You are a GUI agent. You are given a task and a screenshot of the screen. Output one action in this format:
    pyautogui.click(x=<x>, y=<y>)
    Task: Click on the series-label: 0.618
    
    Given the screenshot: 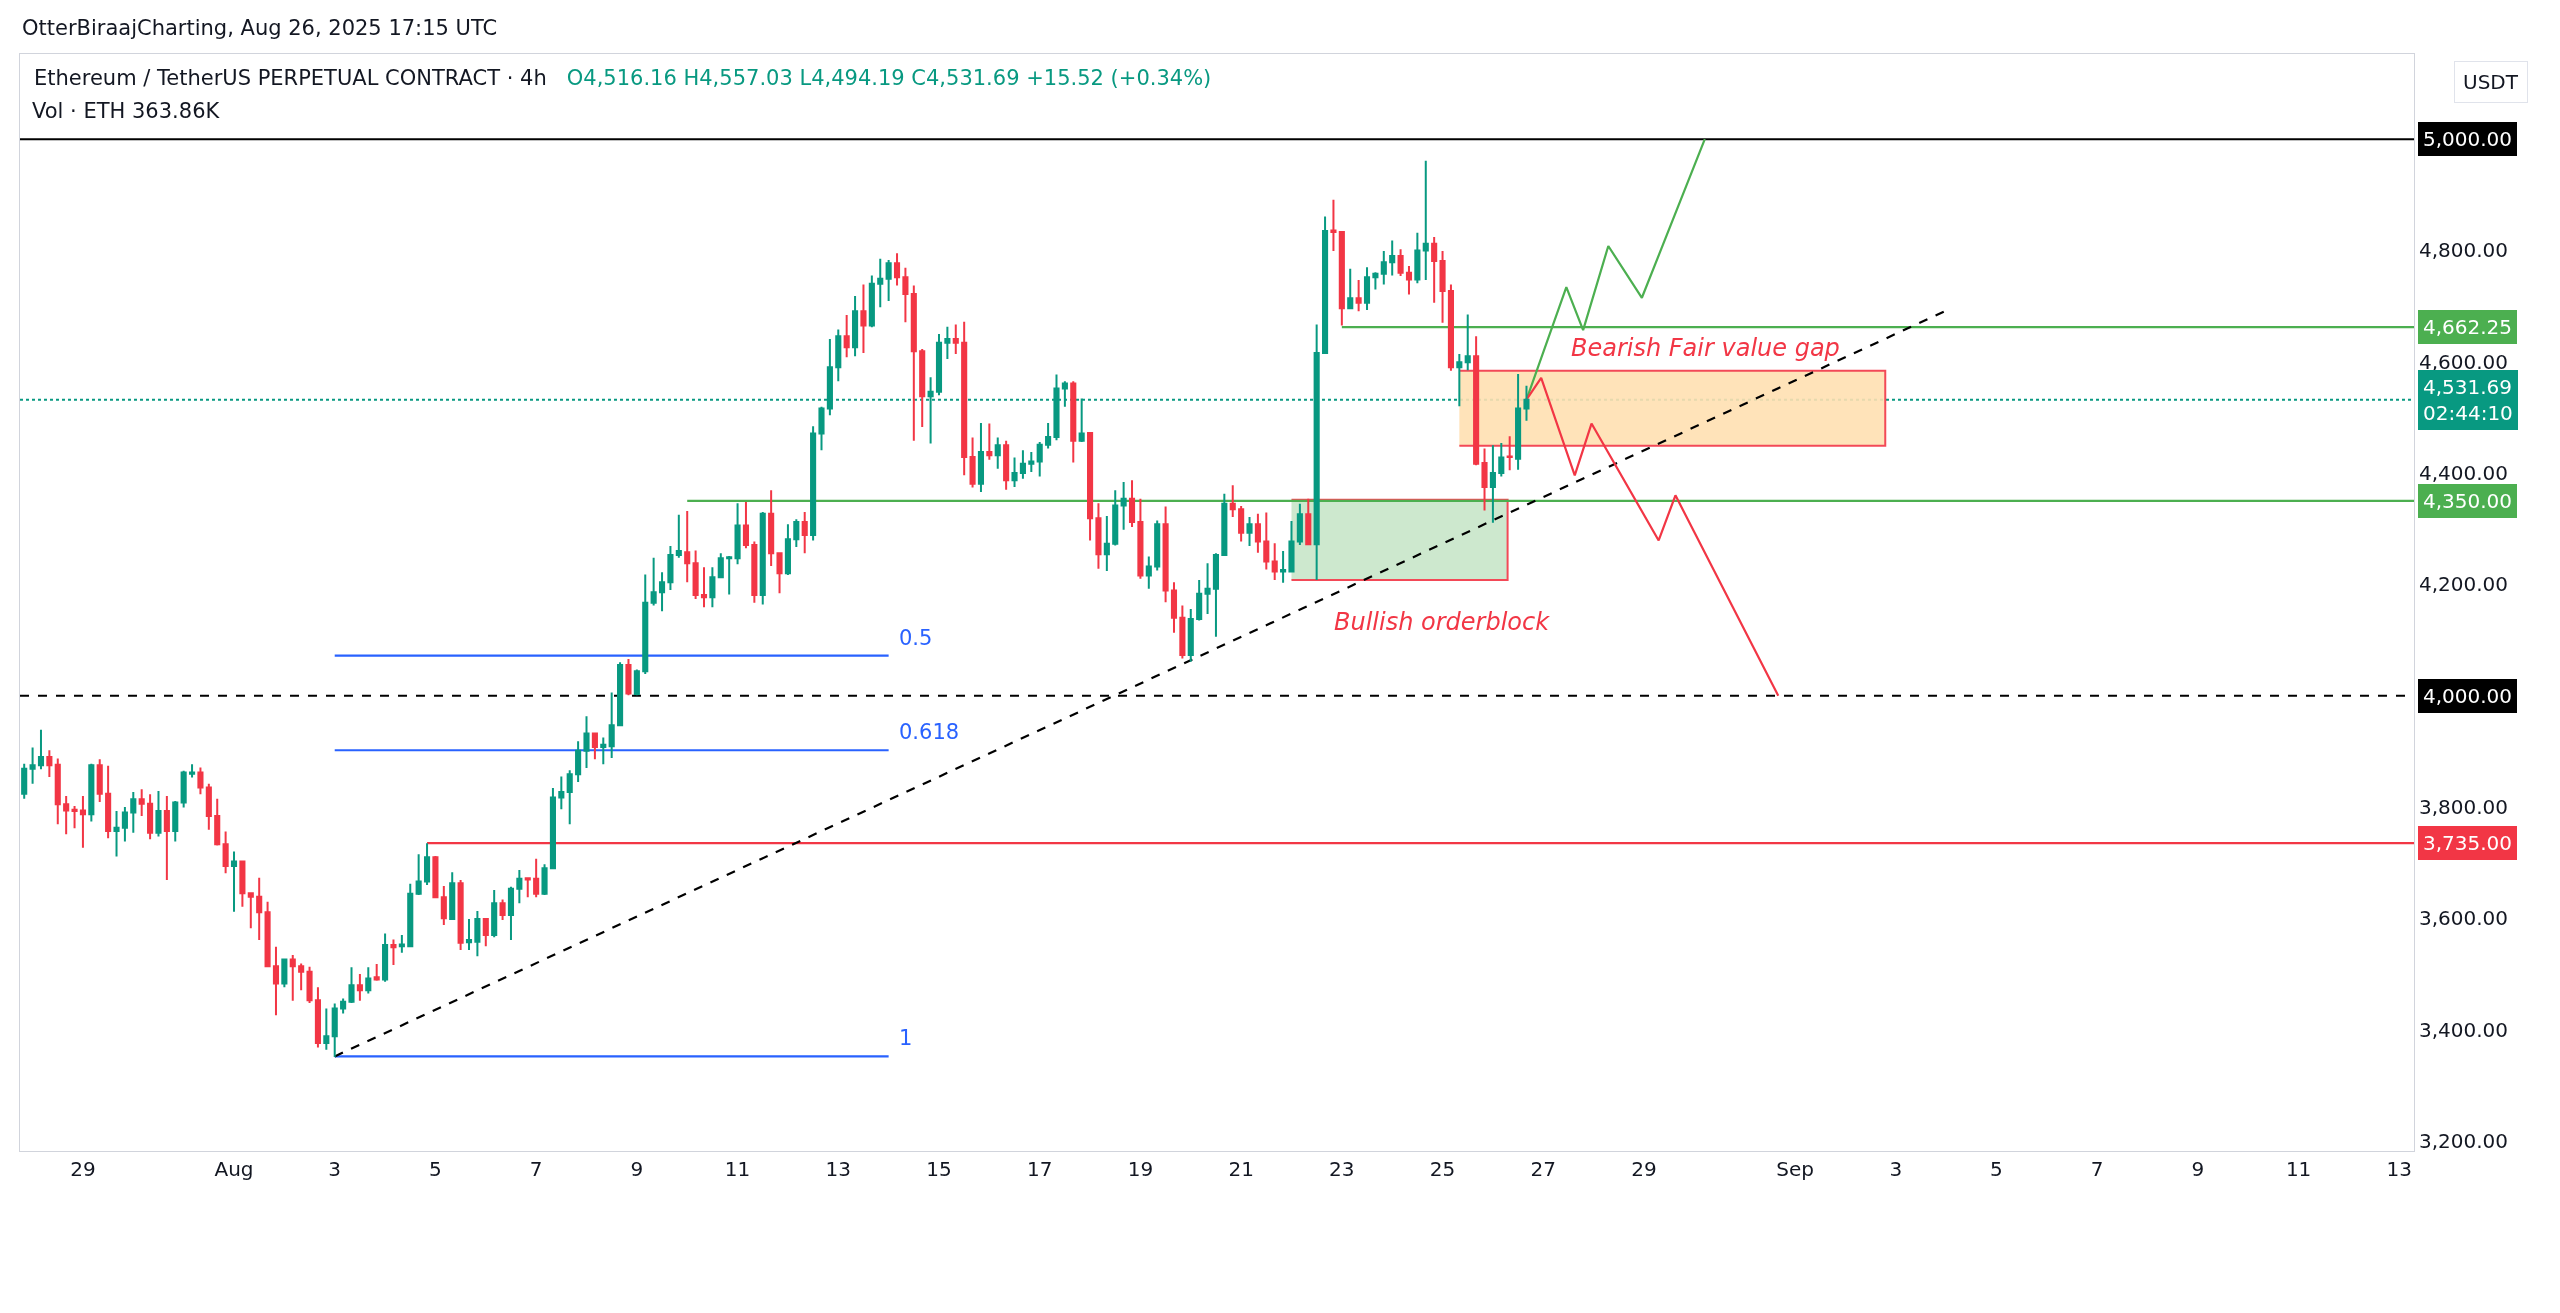 What is the action you would take?
    pyautogui.click(x=929, y=732)
    